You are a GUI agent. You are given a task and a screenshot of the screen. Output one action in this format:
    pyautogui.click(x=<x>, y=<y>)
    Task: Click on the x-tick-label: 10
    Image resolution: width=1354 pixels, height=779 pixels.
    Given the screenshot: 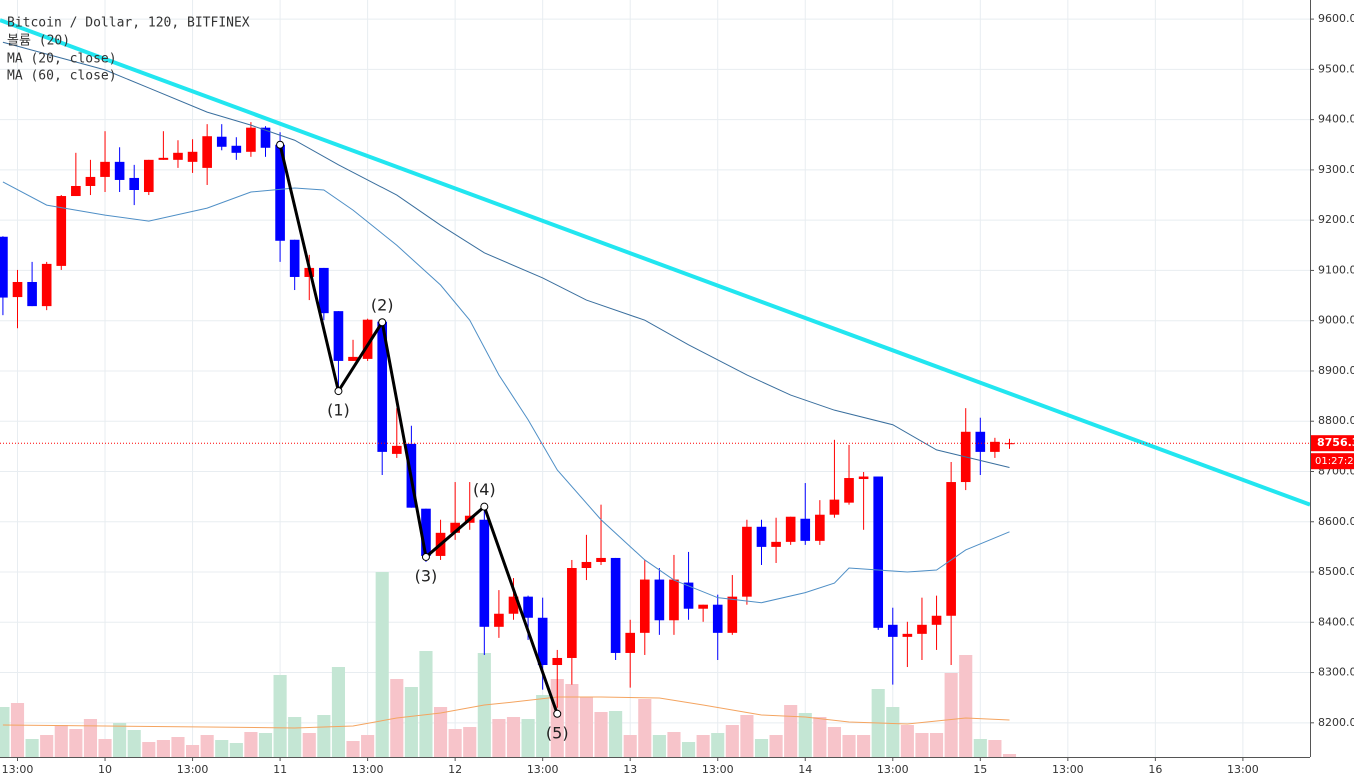 What is the action you would take?
    pyautogui.click(x=105, y=769)
    